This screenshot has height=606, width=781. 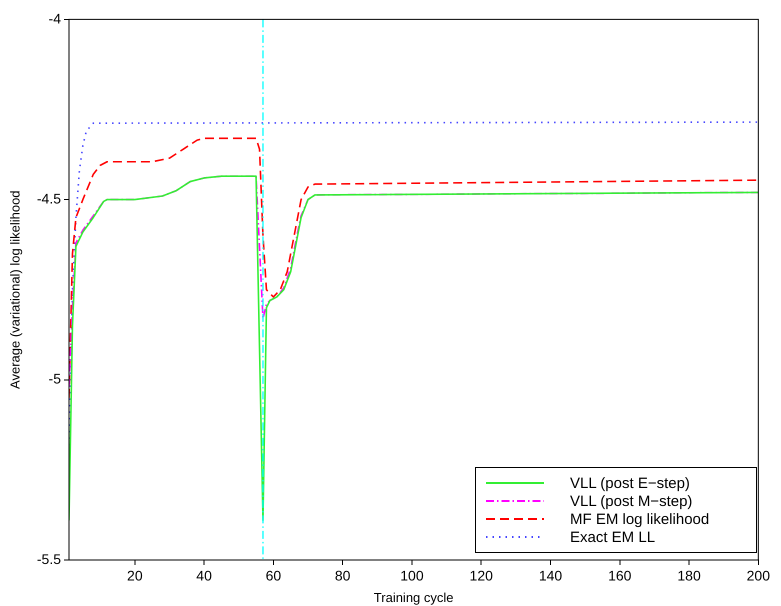 I want to click on legend-label: VLL (post M−step), so click(x=632, y=501).